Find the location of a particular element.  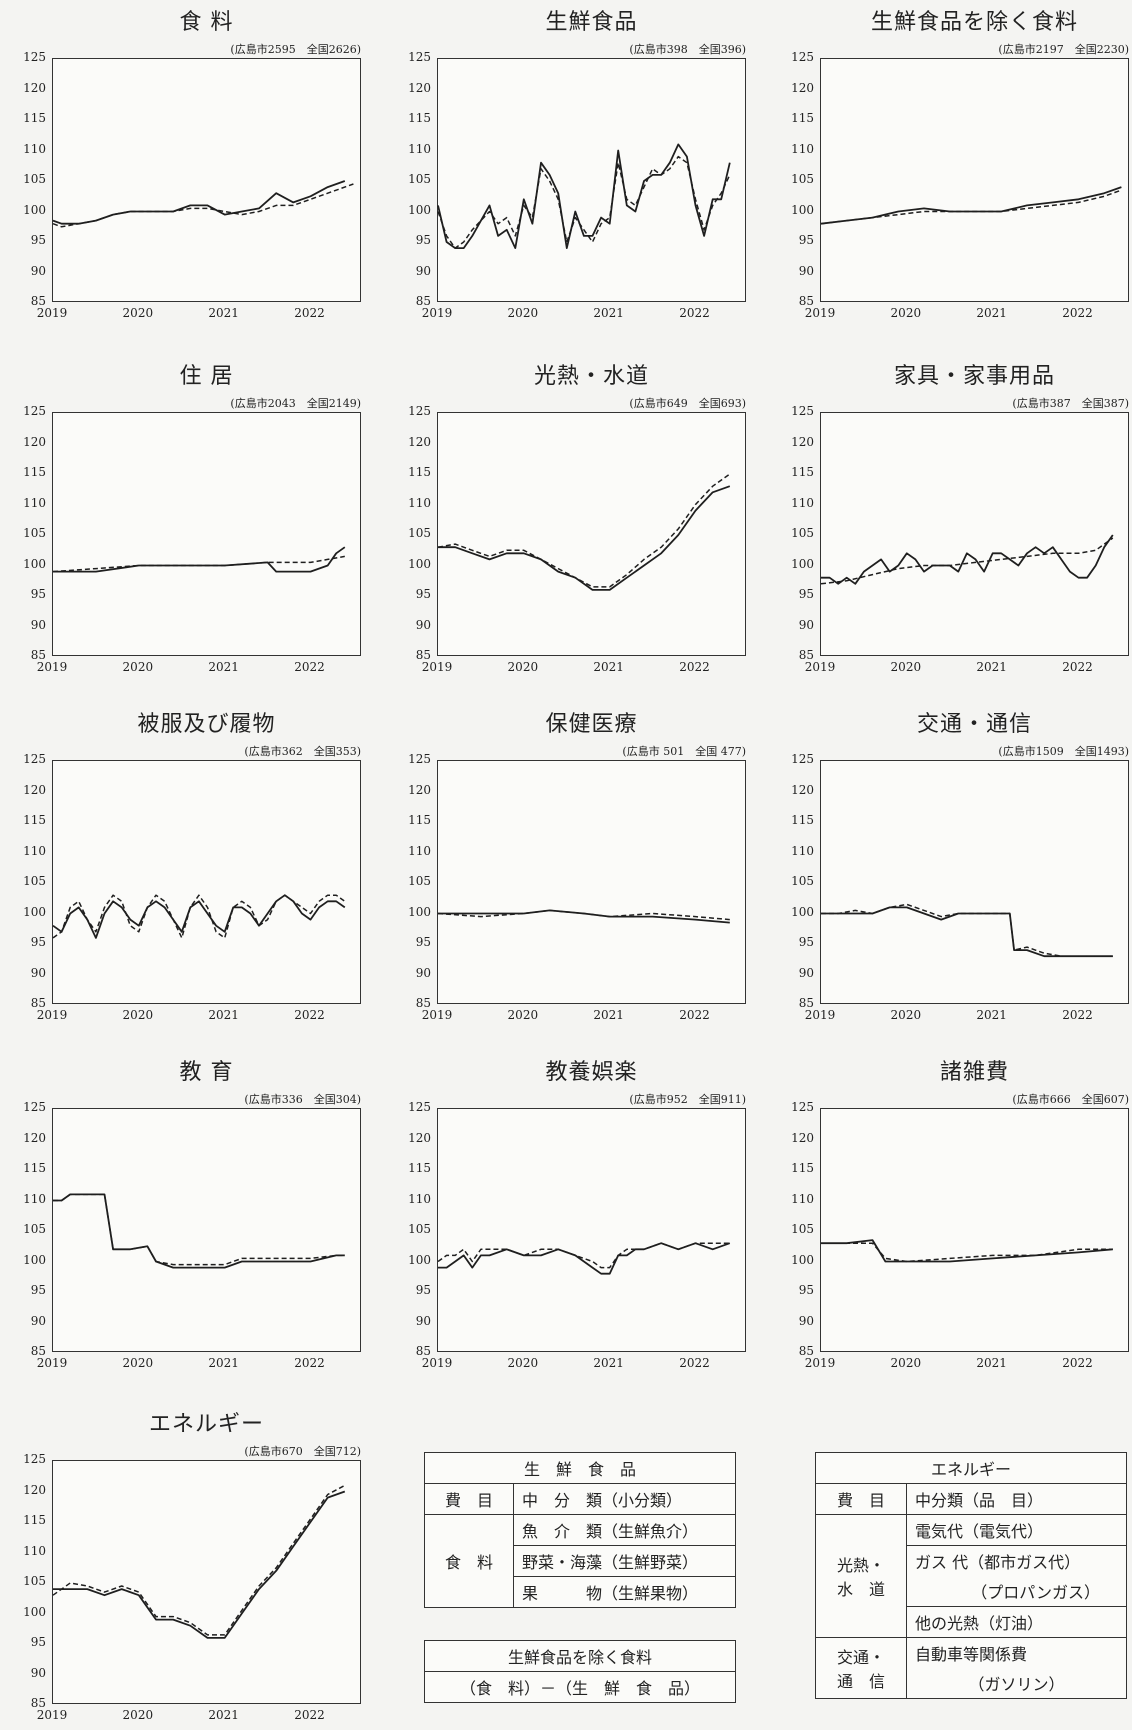

chart-title: 教 育 is located at coordinates (206, 1072).